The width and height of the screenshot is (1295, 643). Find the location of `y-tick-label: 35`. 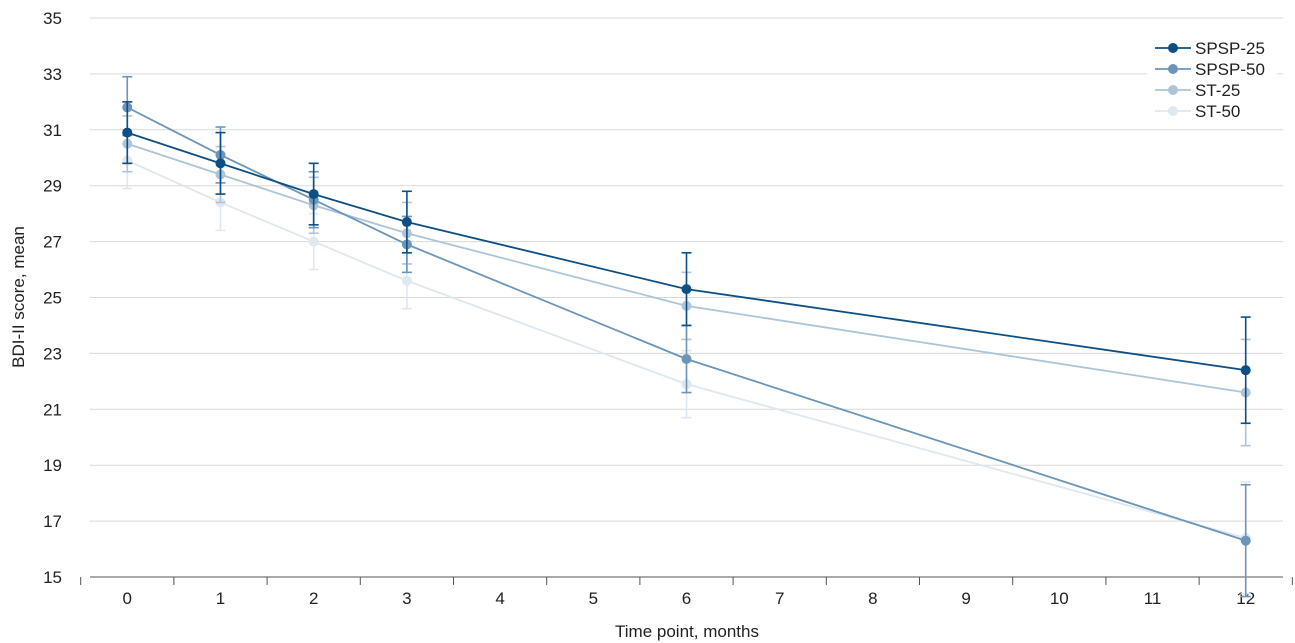

y-tick-label: 35 is located at coordinates (52, 18).